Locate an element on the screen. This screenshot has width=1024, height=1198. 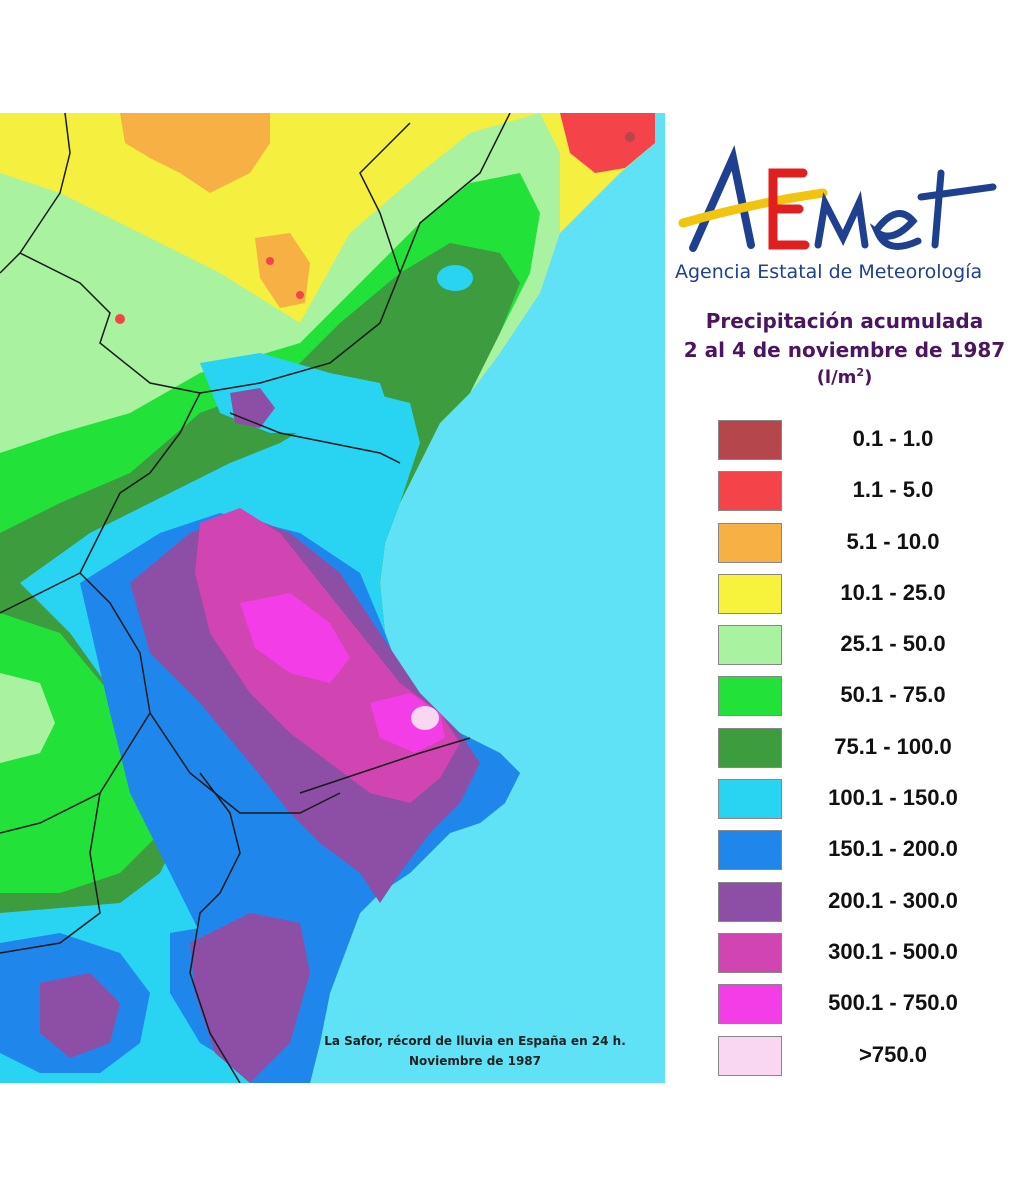
legend-item: 1.1 - 5.0 is located at coordinates (868, 494).